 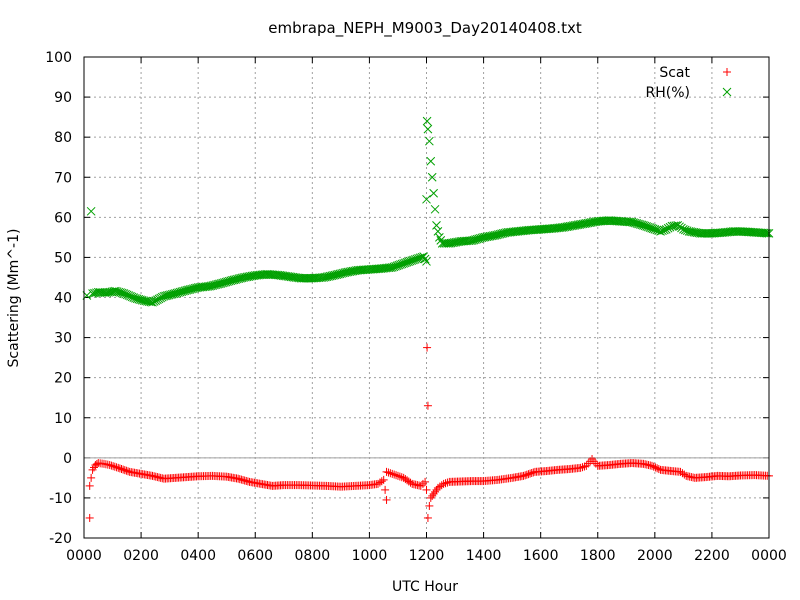 What do you see at coordinates (141, 556) in the screenshot?
I see `x-tick-label: 0200` at bounding box center [141, 556].